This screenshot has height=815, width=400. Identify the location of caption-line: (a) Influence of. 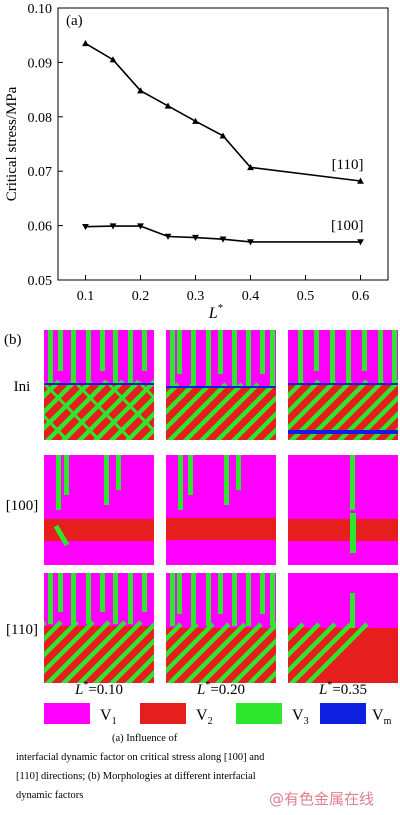
(145, 738).